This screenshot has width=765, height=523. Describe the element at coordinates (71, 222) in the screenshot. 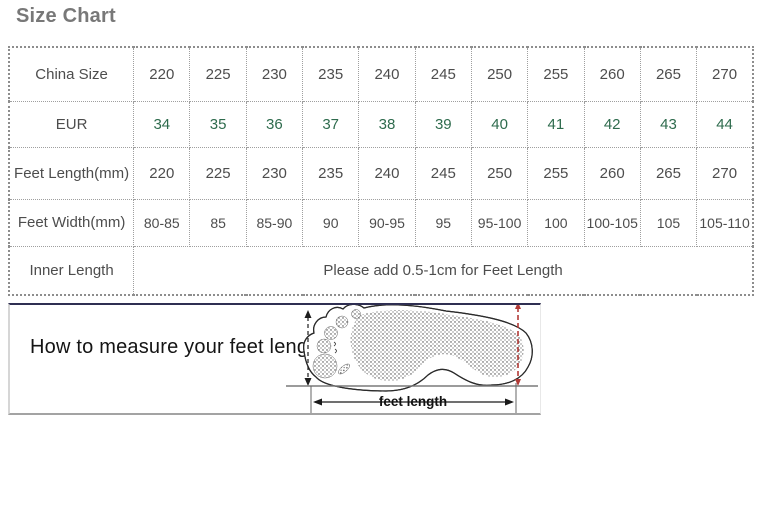

I see `row-label: Feet Width(mm)` at that location.